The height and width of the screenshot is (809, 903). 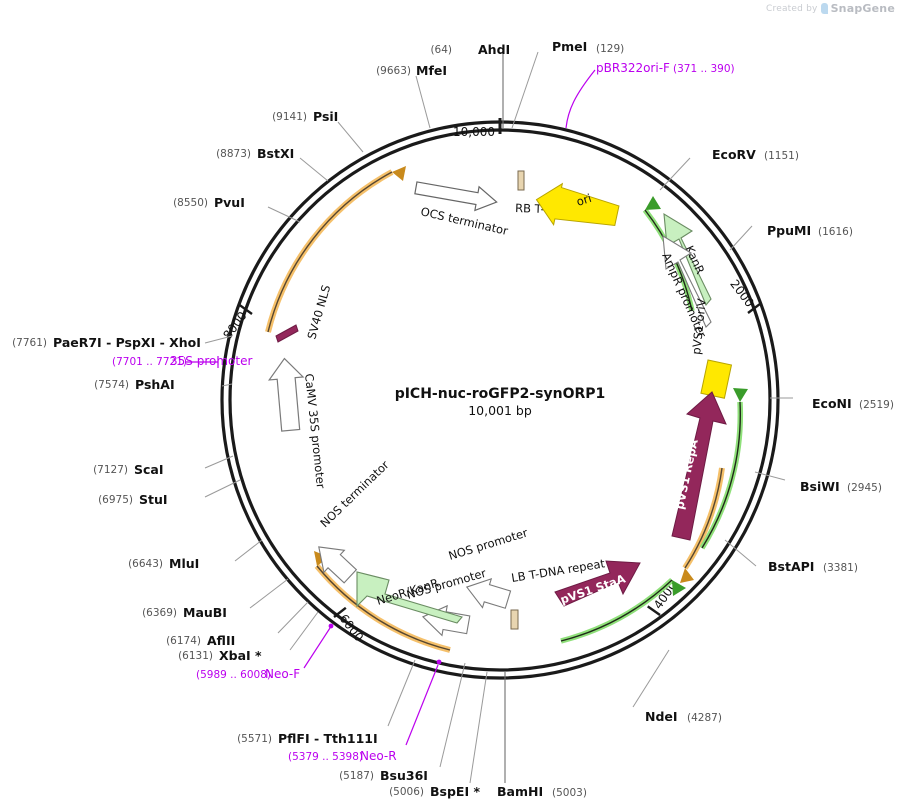 What do you see at coordinates (183, 641) in the screenshot?
I see `enzyme-pos-aflii: (6174)` at bounding box center [183, 641].